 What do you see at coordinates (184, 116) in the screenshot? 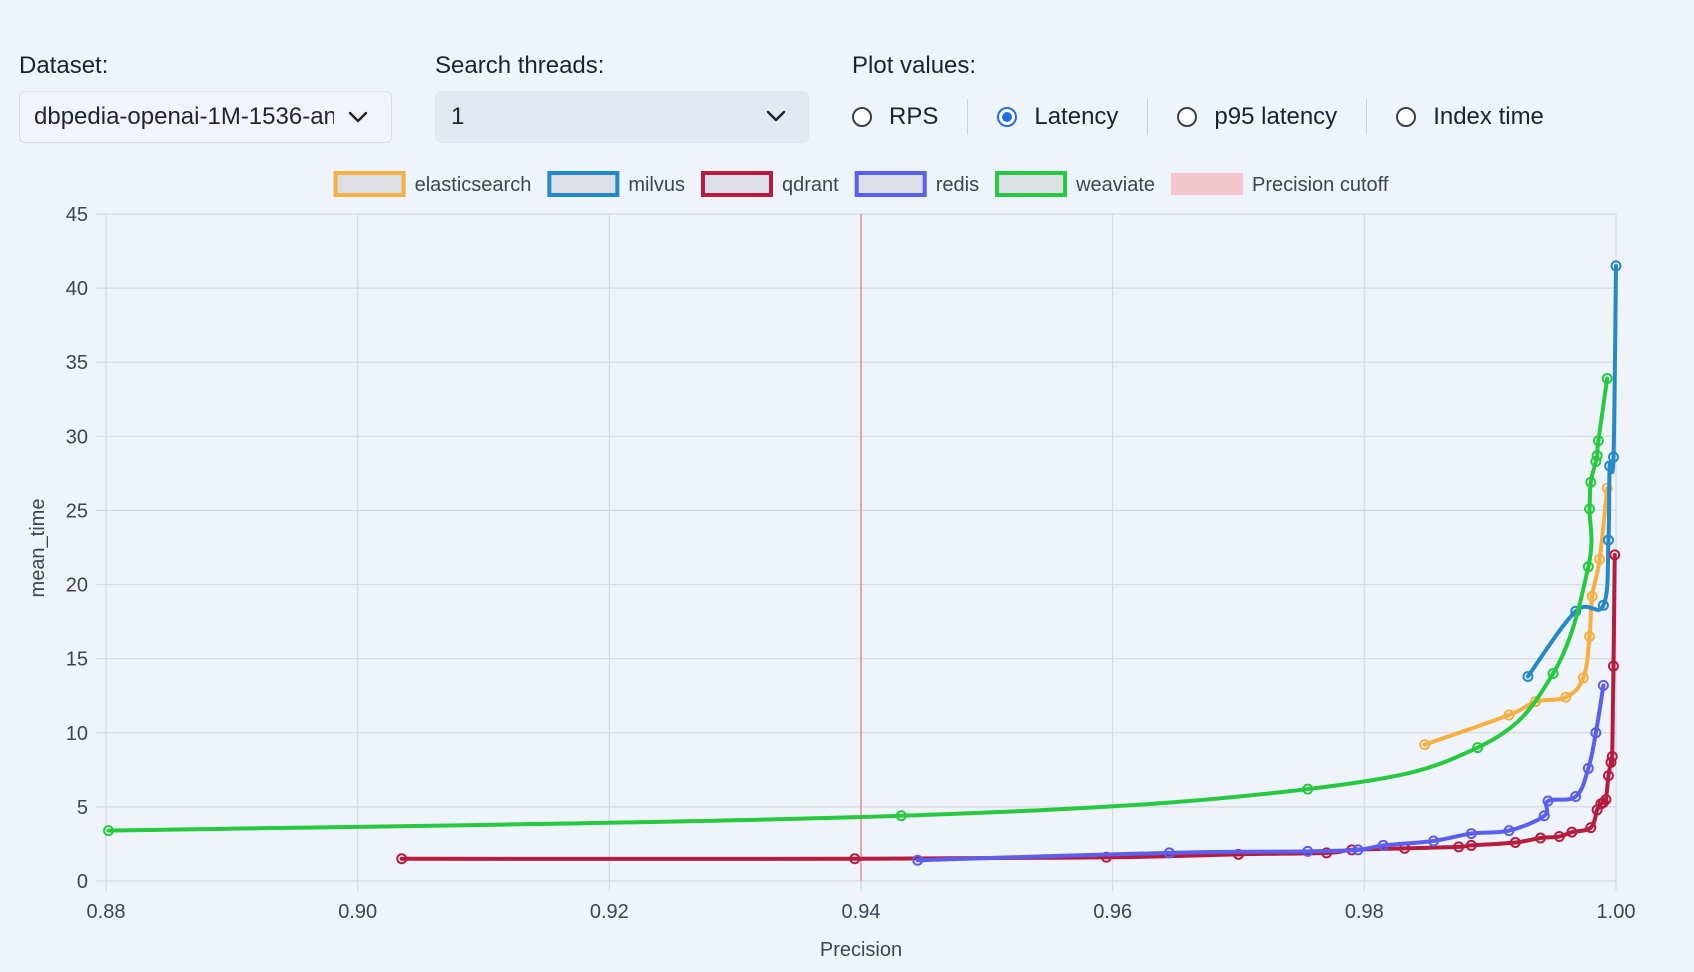
I see `dataset-value: dbpedia-openai-1M-1536-angular` at bounding box center [184, 116].